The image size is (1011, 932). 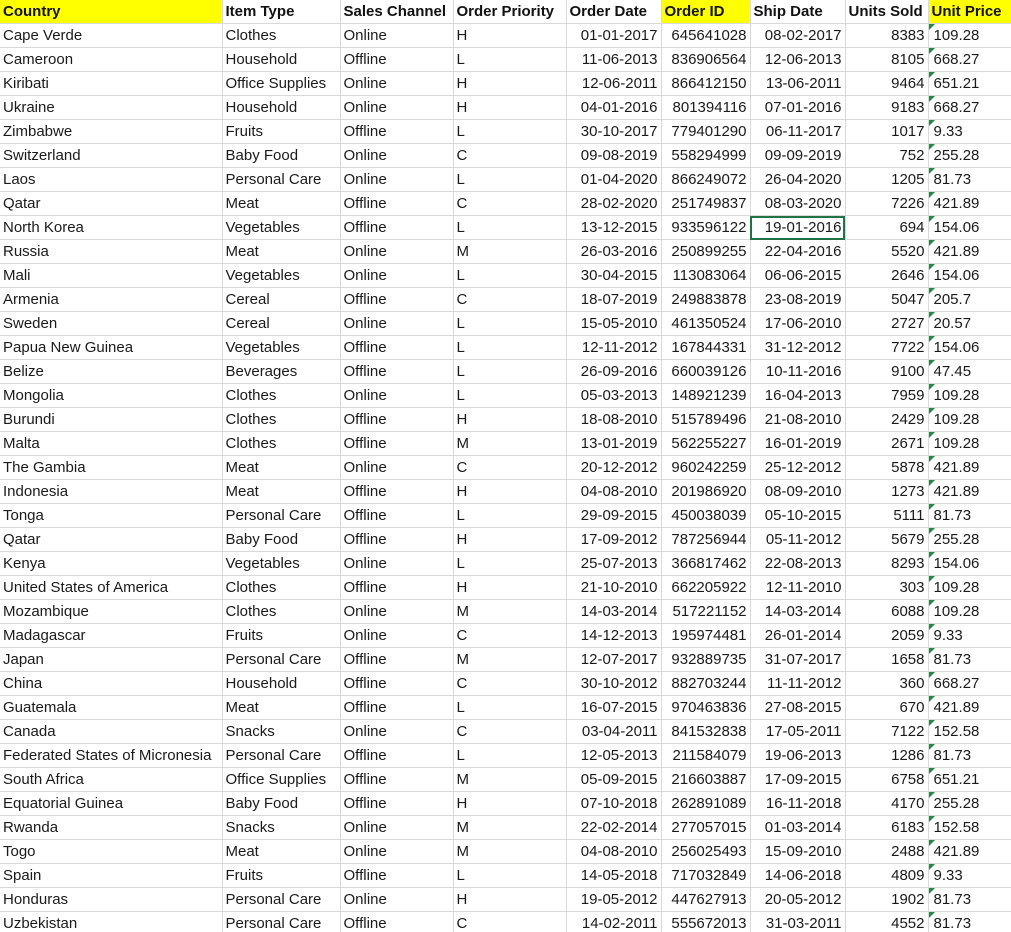 I want to click on cell-country: Mali, so click(x=111, y=275).